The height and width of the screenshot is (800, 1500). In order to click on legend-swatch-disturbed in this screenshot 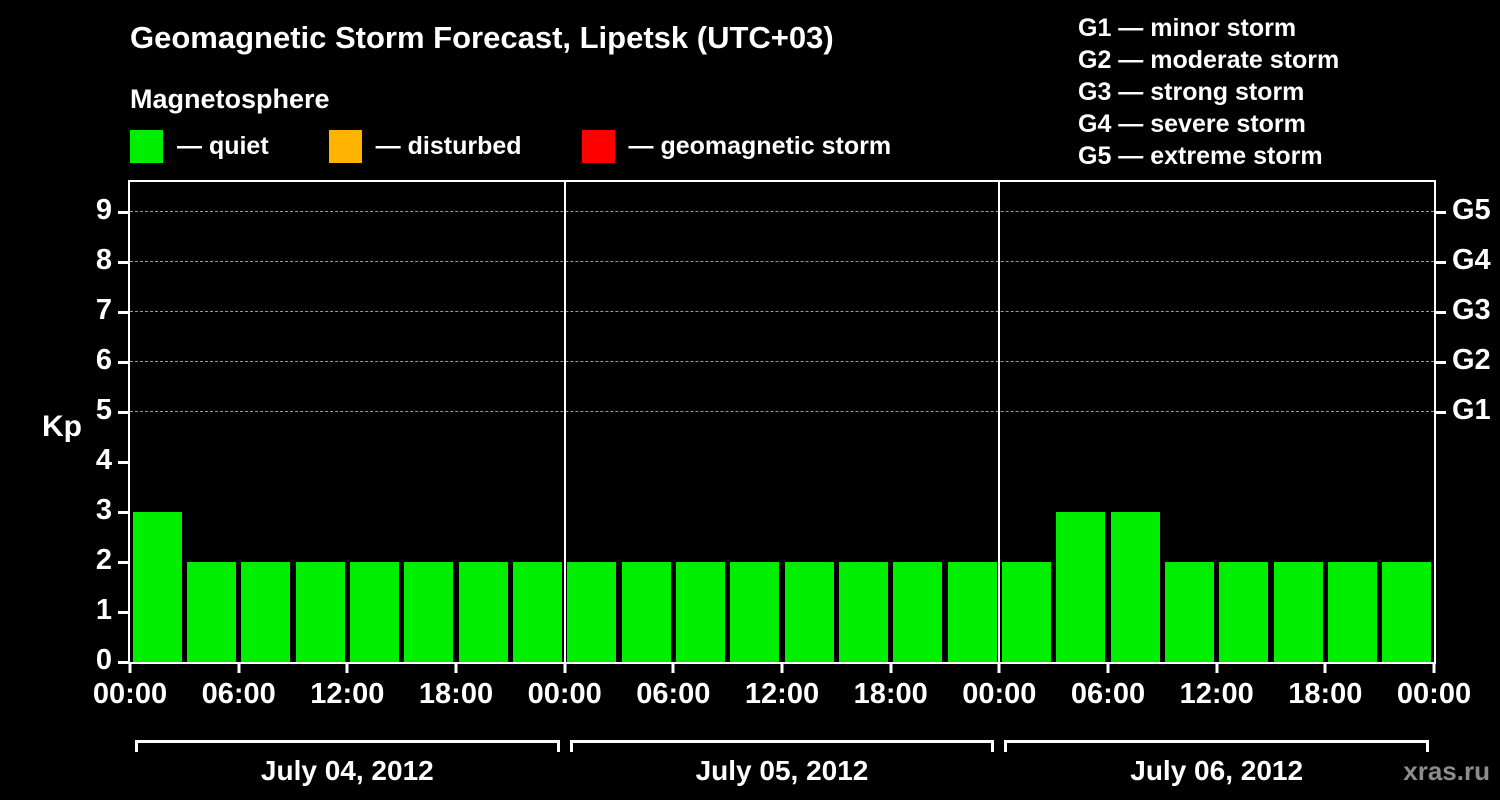, I will do `click(345, 146)`.